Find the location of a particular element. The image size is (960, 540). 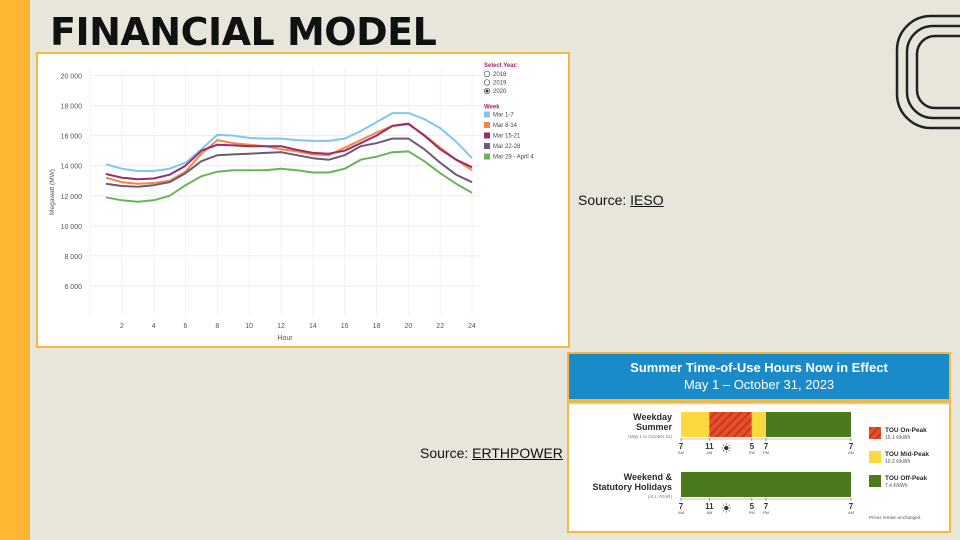

y-tick-label: 6 000 is located at coordinates (73, 287).